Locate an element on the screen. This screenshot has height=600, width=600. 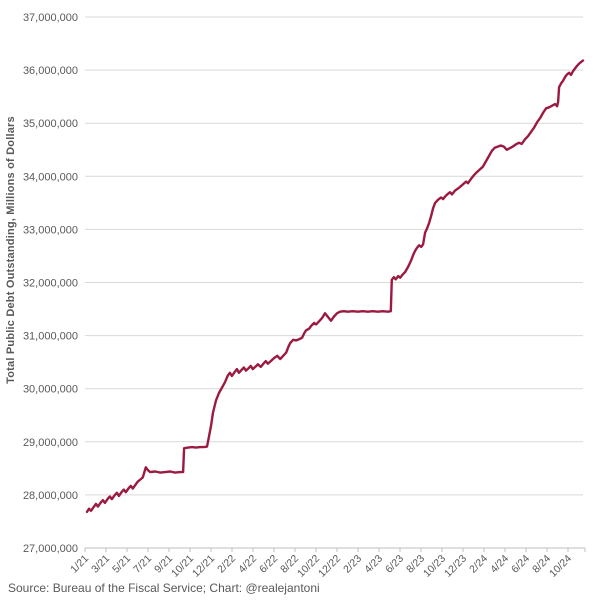
y-tick-label: 31,000,000 is located at coordinates (50, 337).